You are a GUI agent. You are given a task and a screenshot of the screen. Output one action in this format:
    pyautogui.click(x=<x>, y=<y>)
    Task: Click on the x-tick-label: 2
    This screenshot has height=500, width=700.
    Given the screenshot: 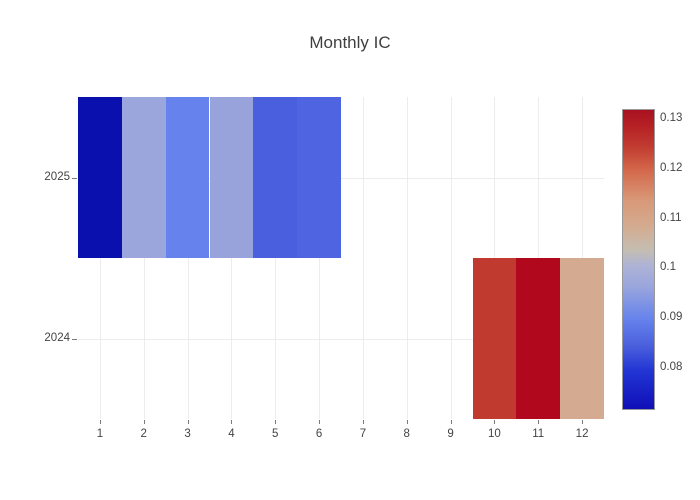 What is the action you would take?
    pyautogui.click(x=143, y=434)
    